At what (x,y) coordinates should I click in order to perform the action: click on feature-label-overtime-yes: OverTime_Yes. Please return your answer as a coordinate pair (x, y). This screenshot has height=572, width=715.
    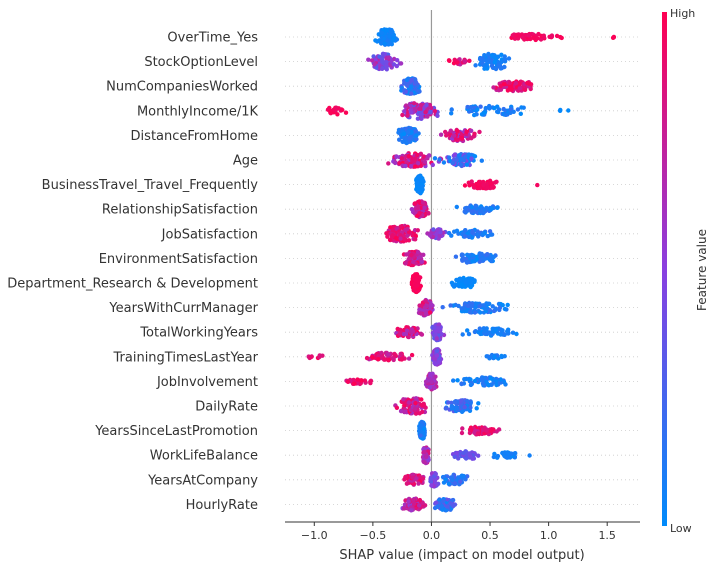
    Looking at the image, I should click on (212, 38).